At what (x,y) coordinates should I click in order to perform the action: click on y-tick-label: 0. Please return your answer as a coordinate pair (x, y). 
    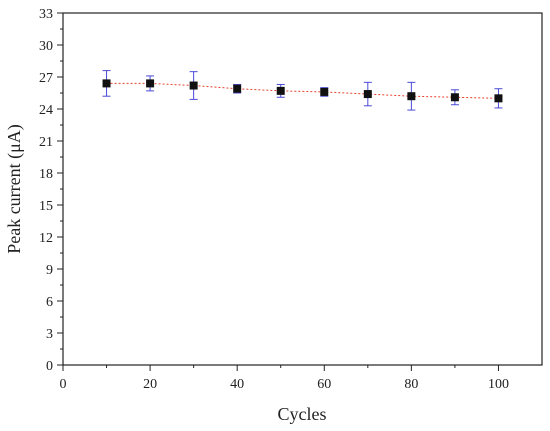
    Looking at the image, I should click on (49, 366).